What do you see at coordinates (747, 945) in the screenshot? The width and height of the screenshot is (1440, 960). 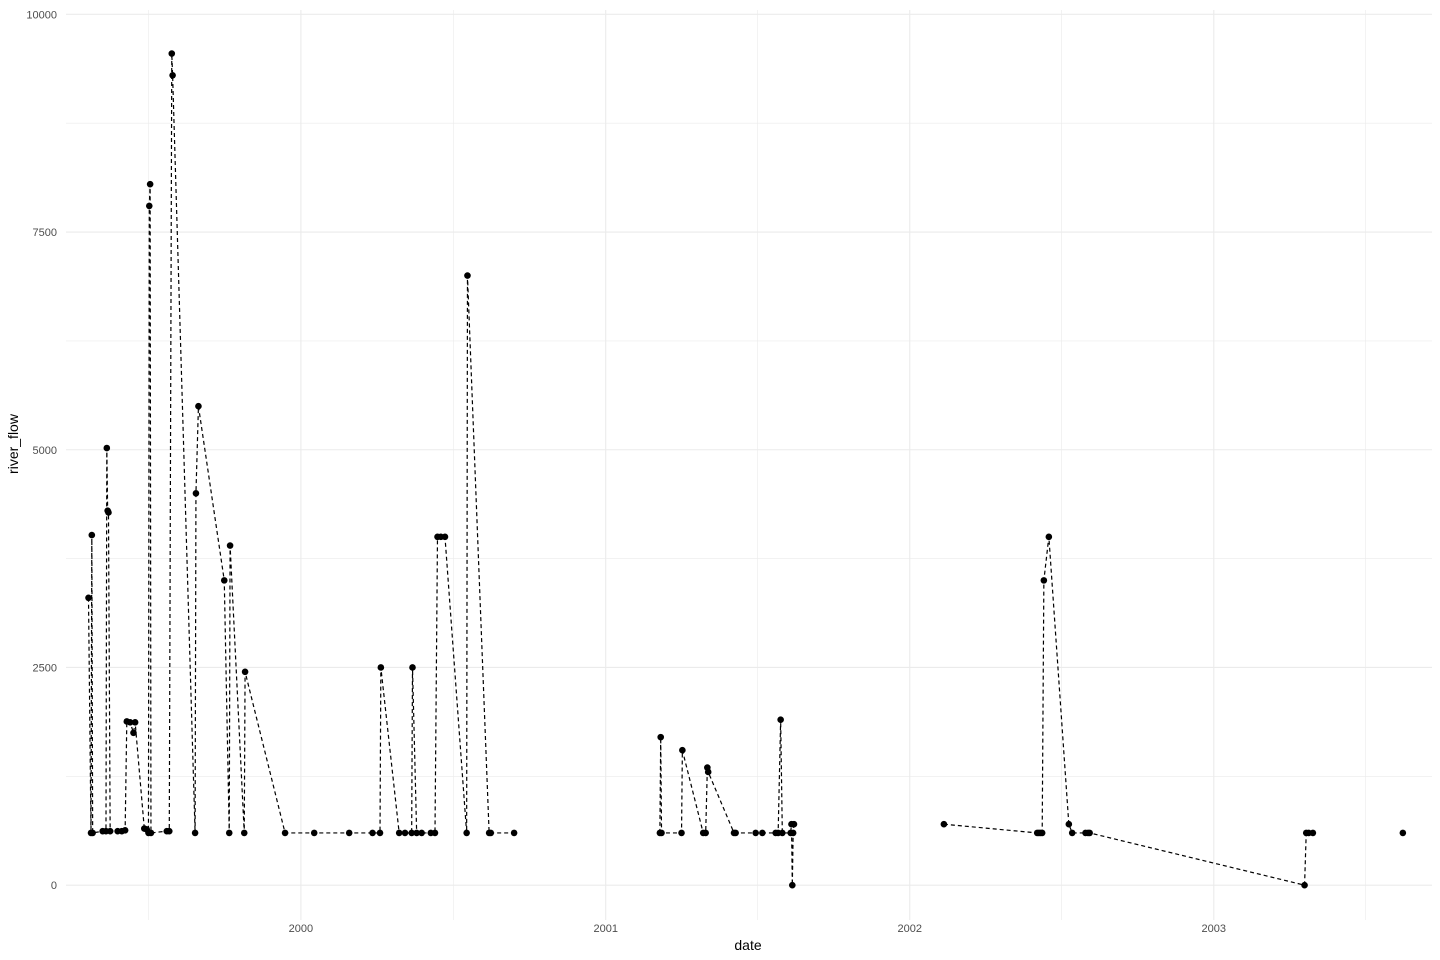 I see `x-axis-title: date` at bounding box center [747, 945].